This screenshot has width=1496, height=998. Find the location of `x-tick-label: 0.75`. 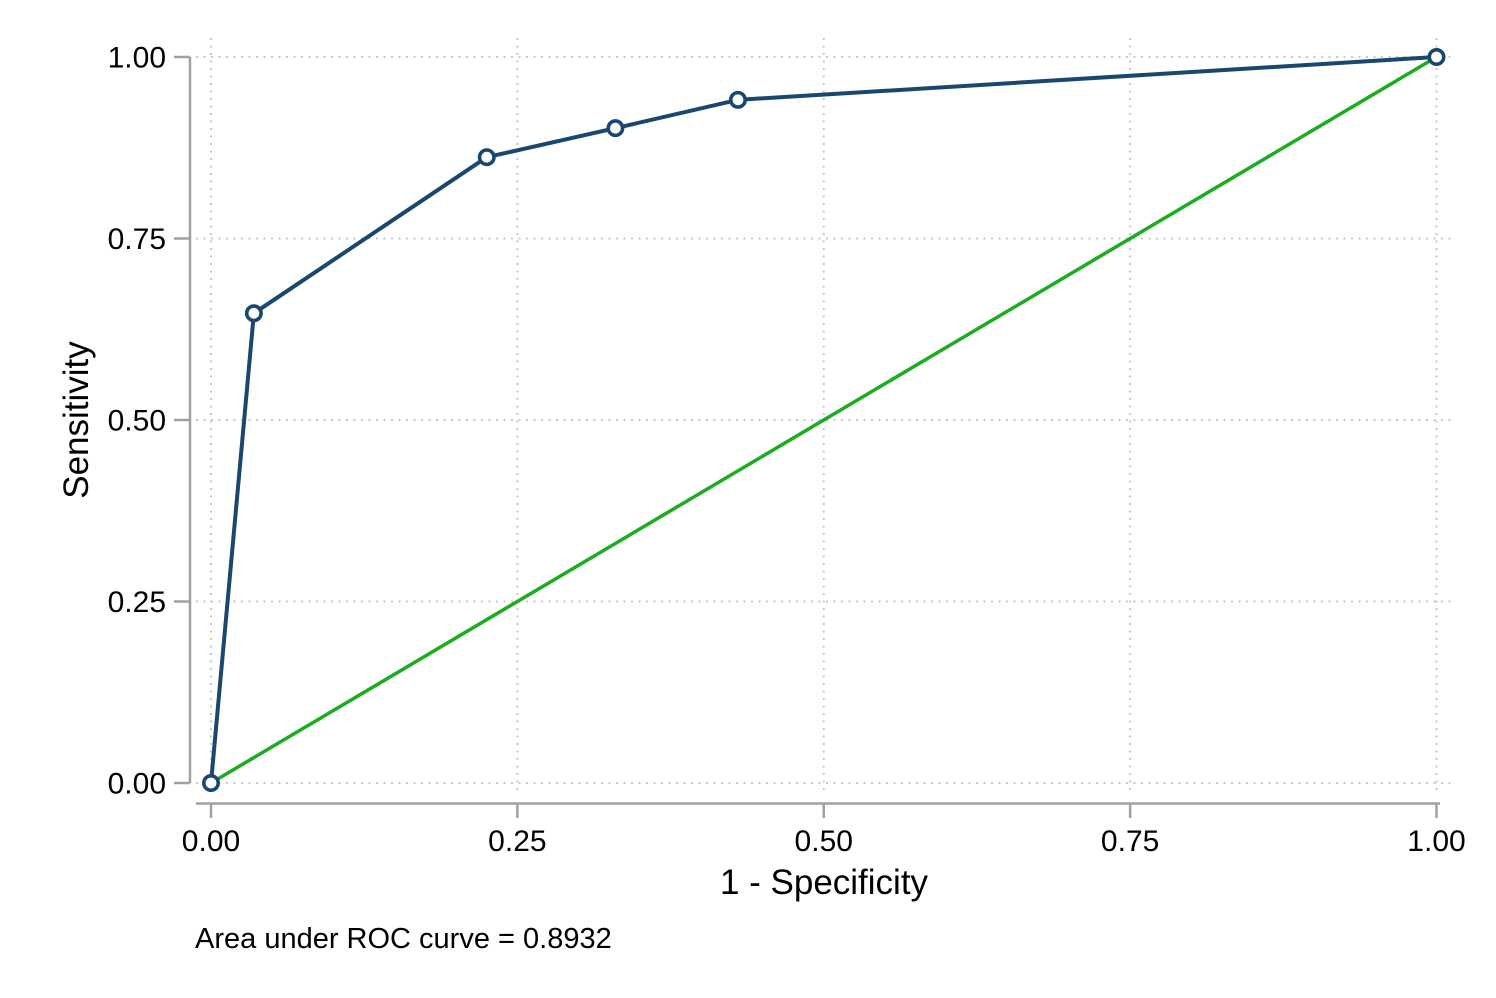

x-tick-label: 0.75 is located at coordinates (1130, 841).